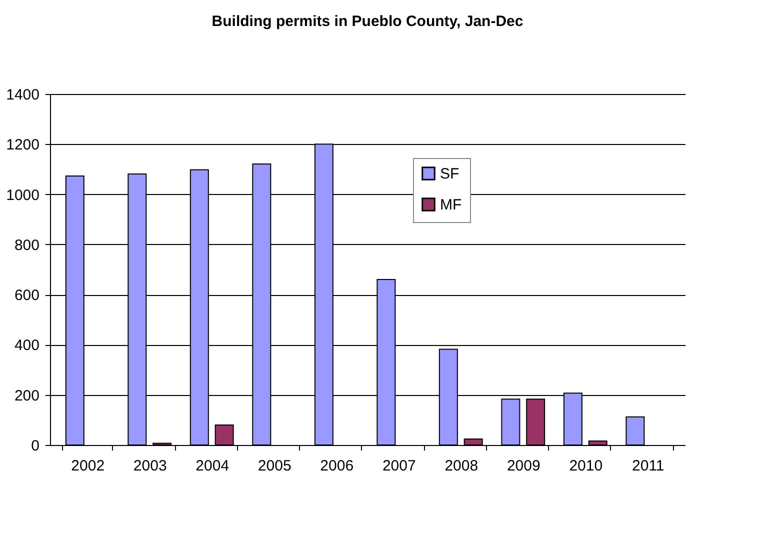  Describe the element at coordinates (648, 466) in the screenshot. I see `x-tick-label: 2011` at that location.